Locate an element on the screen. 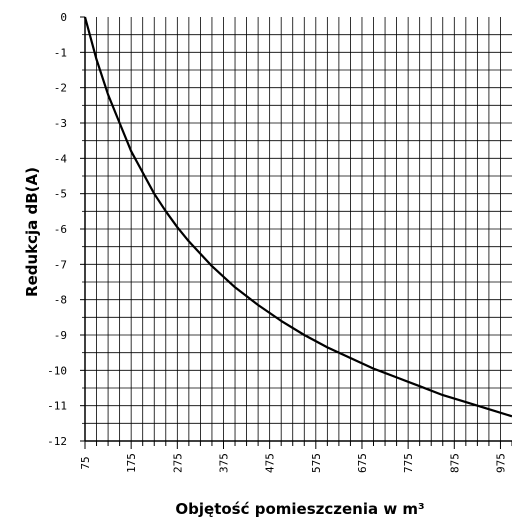  y-tick-label: -12 is located at coordinates (57, 441).